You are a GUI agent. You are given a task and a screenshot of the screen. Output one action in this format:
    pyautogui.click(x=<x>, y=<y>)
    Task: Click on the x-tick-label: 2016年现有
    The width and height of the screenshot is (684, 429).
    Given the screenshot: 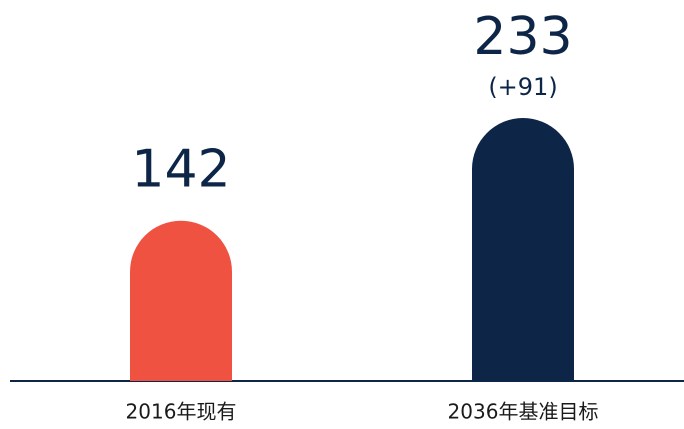 What is the action you would take?
    pyautogui.click(x=181, y=412)
    